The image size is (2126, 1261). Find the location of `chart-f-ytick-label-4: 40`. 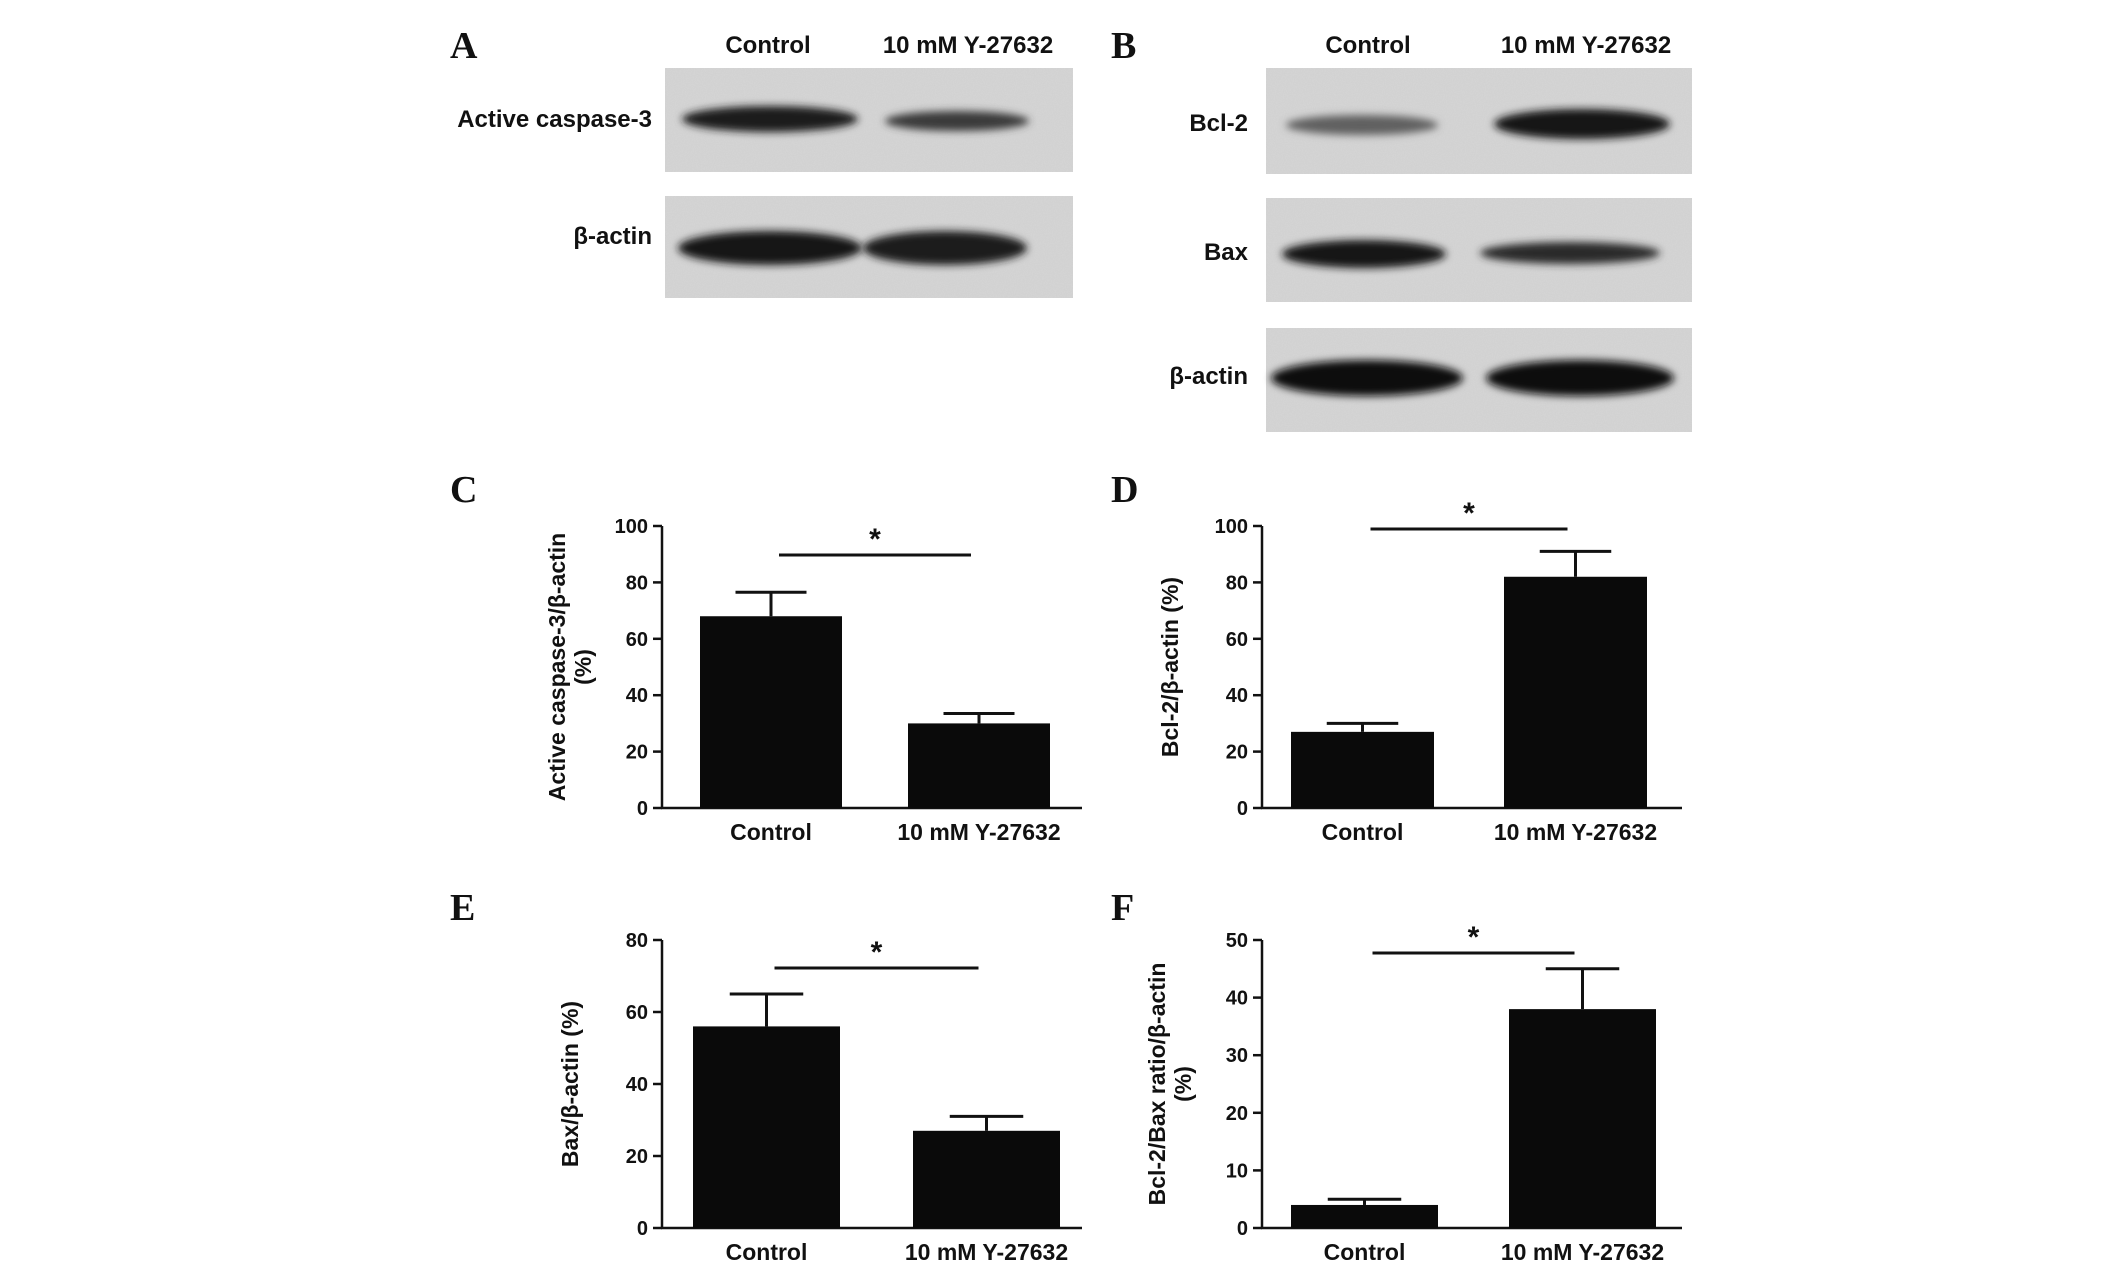

chart-f-ytick-label-4: 40 is located at coordinates (1237, 999).